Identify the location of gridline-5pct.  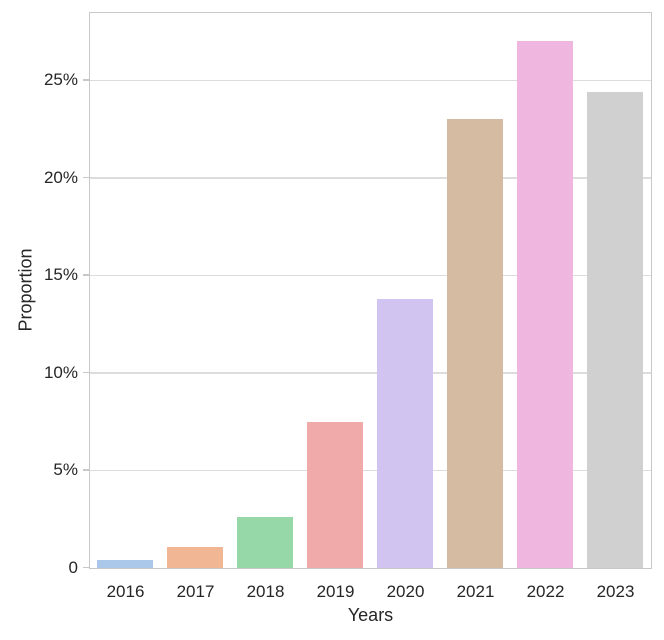
(370, 470).